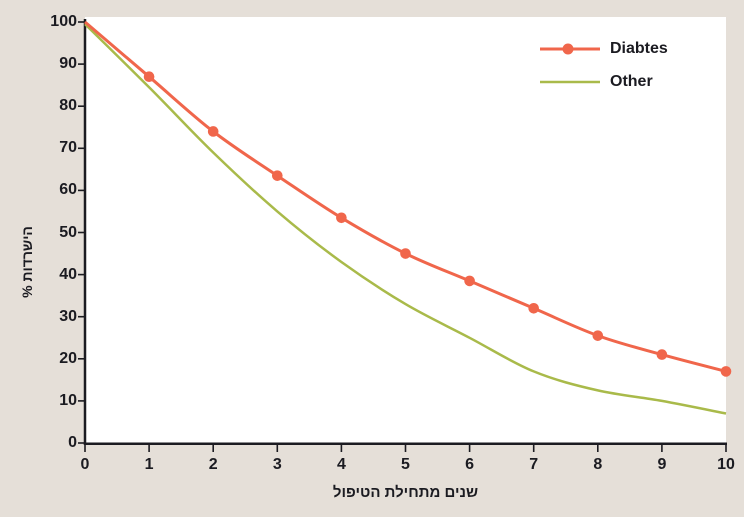 The width and height of the screenshot is (744, 517). Describe the element at coordinates (570, 48) in the screenshot. I see `diabetes-line-marker-icon` at that location.